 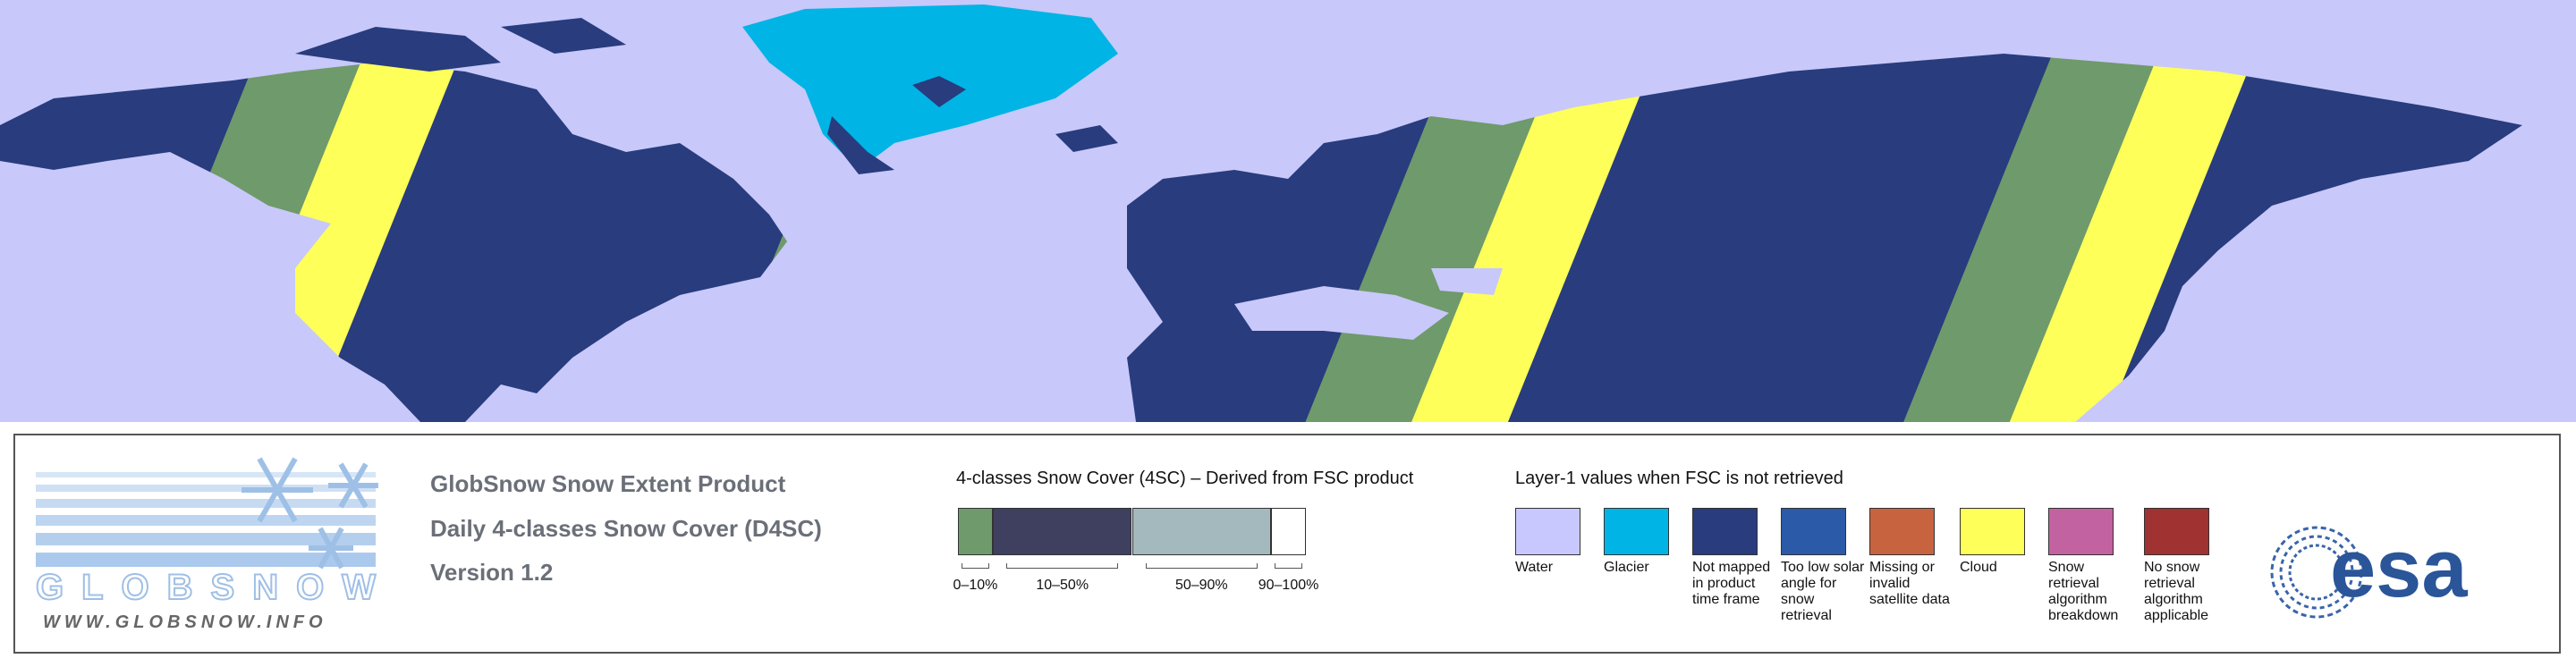 What do you see at coordinates (1368, 304) in the screenshot?
I see `mediterranean` at bounding box center [1368, 304].